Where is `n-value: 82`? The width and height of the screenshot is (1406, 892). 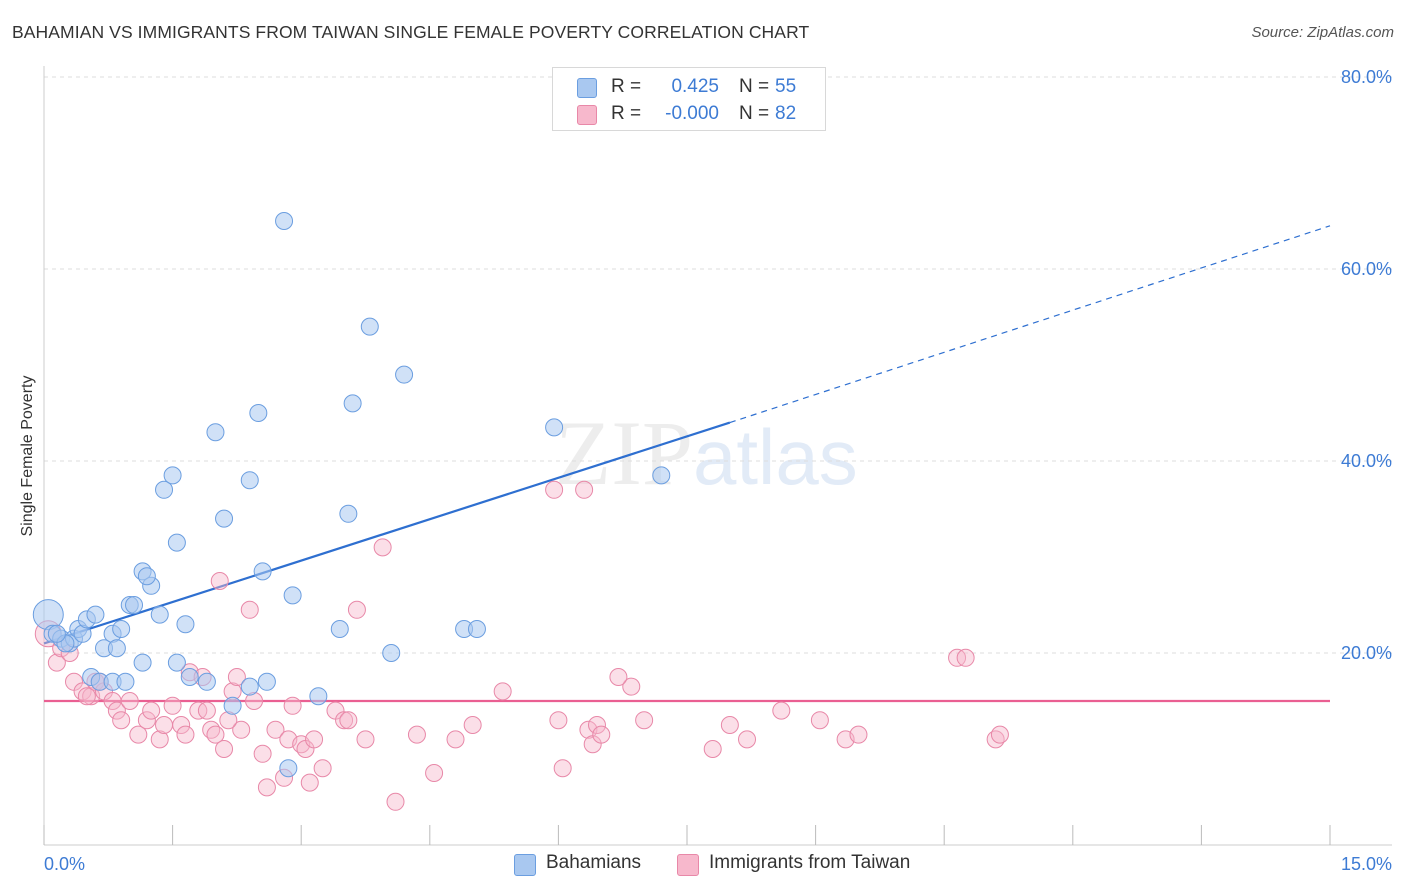
n-value: 82 is located at coordinates (786, 113).